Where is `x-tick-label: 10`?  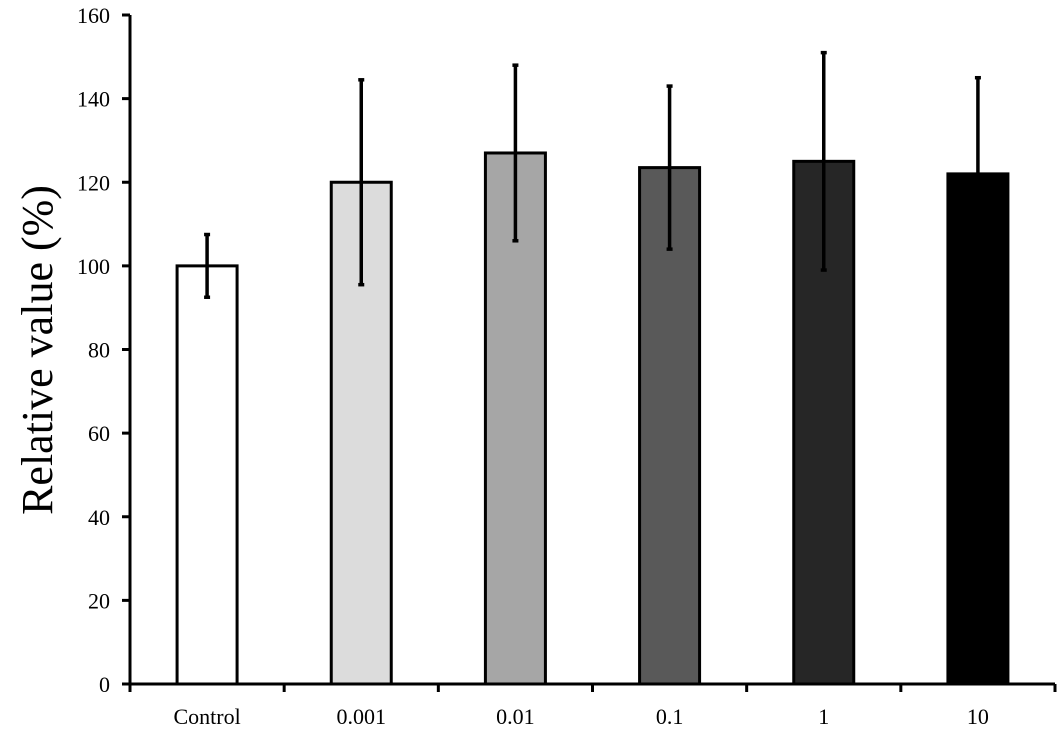 x-tick-label: 10 is located at coordinates (978, 716).